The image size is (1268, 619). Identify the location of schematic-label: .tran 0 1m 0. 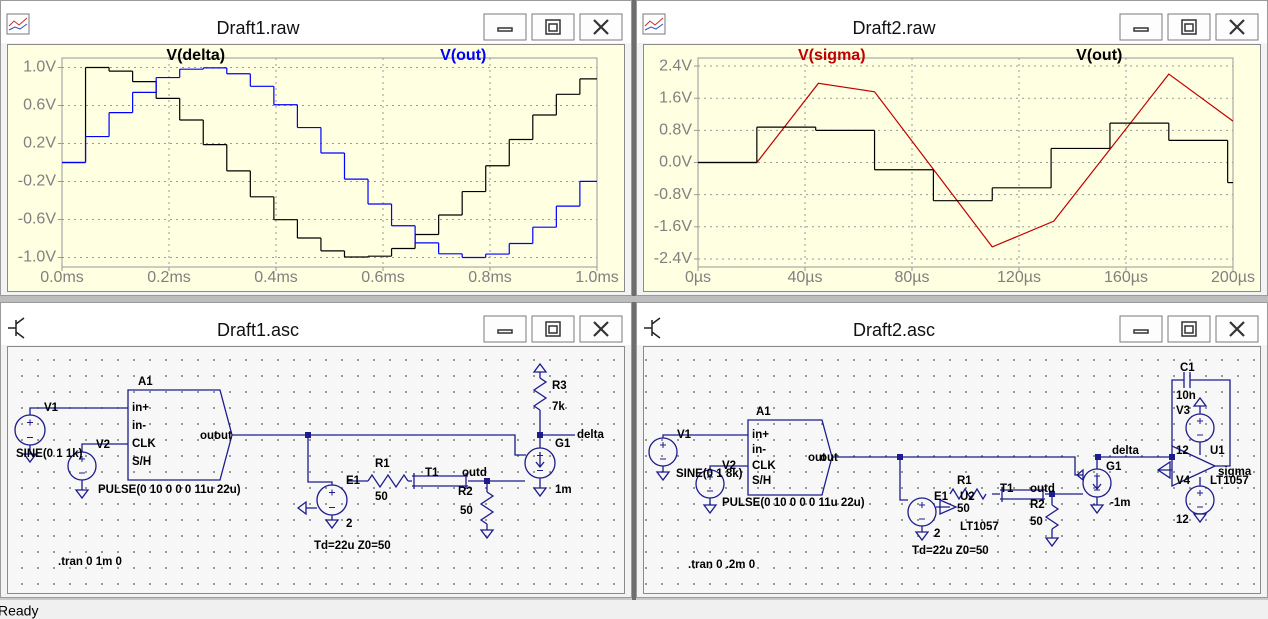
(90, 562).